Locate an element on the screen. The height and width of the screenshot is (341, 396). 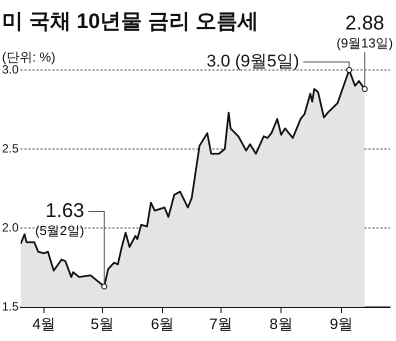
y-tick-label: 2.5 is located at coordinates (10, 148).